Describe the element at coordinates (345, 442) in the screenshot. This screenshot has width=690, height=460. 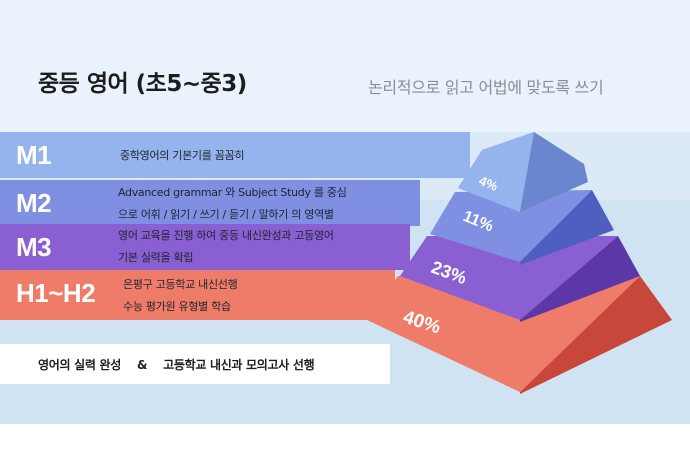
I see `footer-background` at that location.